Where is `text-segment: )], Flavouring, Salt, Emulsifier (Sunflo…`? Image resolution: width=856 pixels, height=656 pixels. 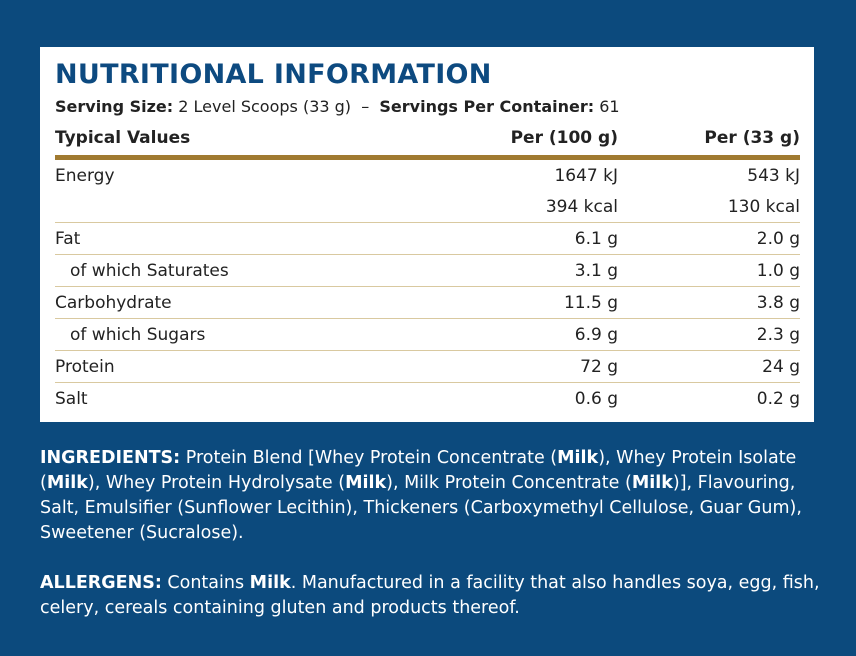 text-segment: )], Flavouring, Salt, Emulsifier (Sunflo… is located at coordinates (421, 508).